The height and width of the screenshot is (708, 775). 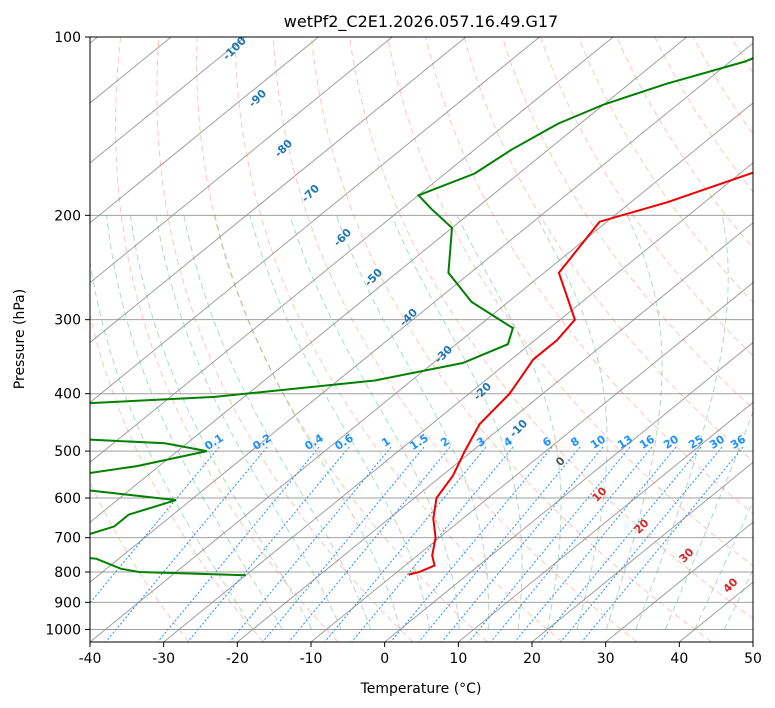 I want to click on x-tick-label: 0, so click(x=384, y=659).